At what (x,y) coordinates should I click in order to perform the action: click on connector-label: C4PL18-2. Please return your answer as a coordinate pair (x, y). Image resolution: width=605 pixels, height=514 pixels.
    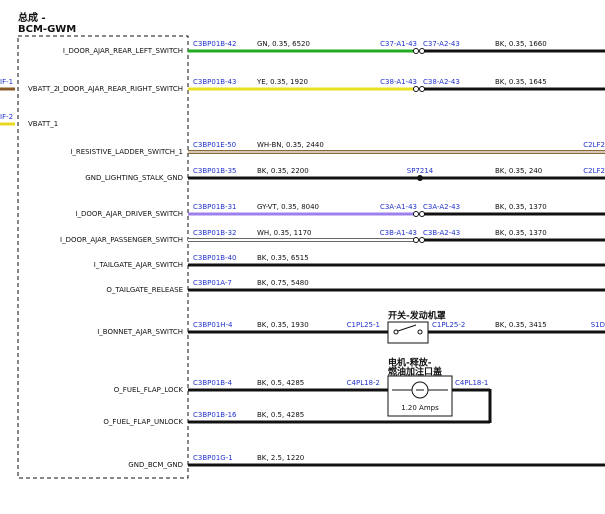
    Looking at the image, I should click on (363, 383).